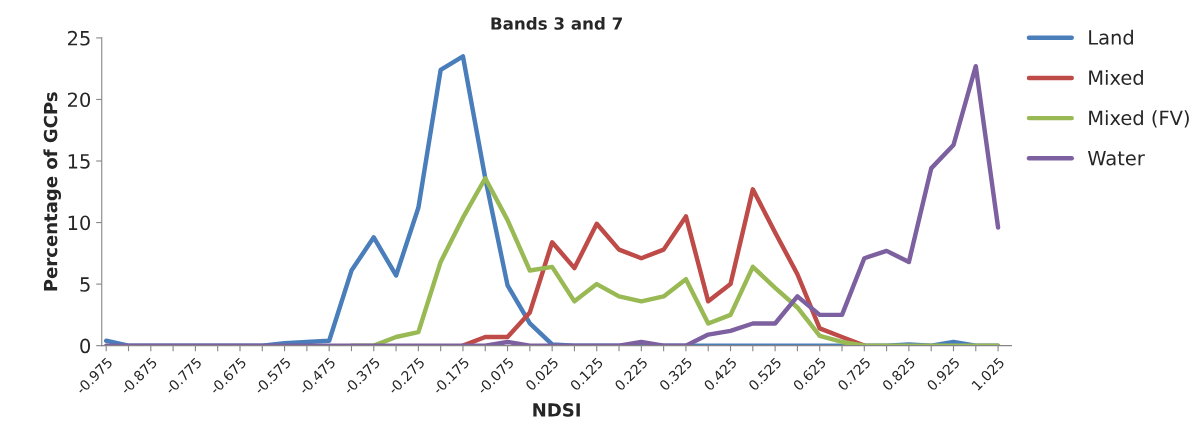  What do you see at coordinates (1116, 158) in the screenshot?
I see `legend-label: Water` at bounding box center [1116, 158].